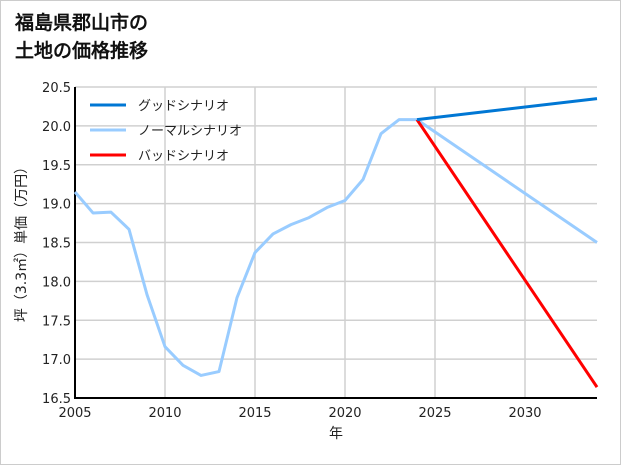  I want to click on x-tick-label: 2010, so click(164, 413).